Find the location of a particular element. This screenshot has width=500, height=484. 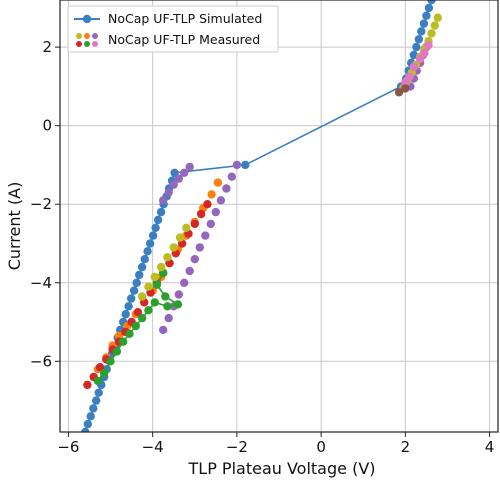

y-tick-label: 2 is located at coordinates (47, 47).